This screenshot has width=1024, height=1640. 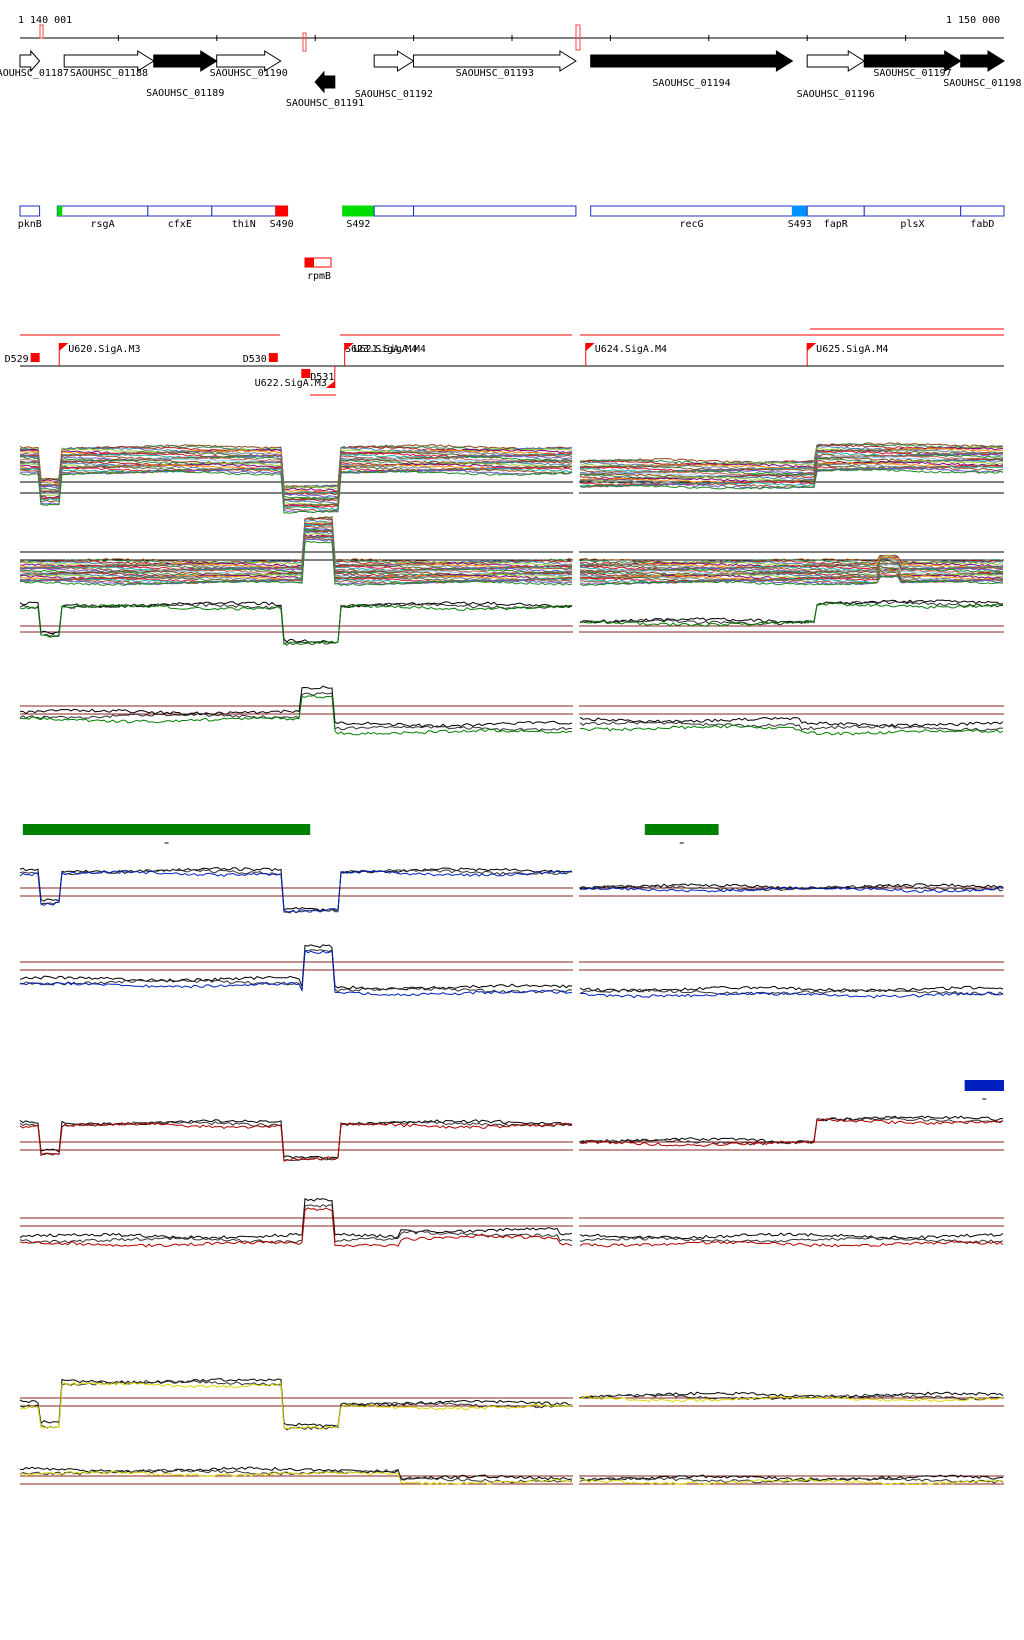 What do you see at coordinates (982, 83) in the screenshot?
I see `gene-label: SAOUHSC_01198` at bounding box center [982, 83].